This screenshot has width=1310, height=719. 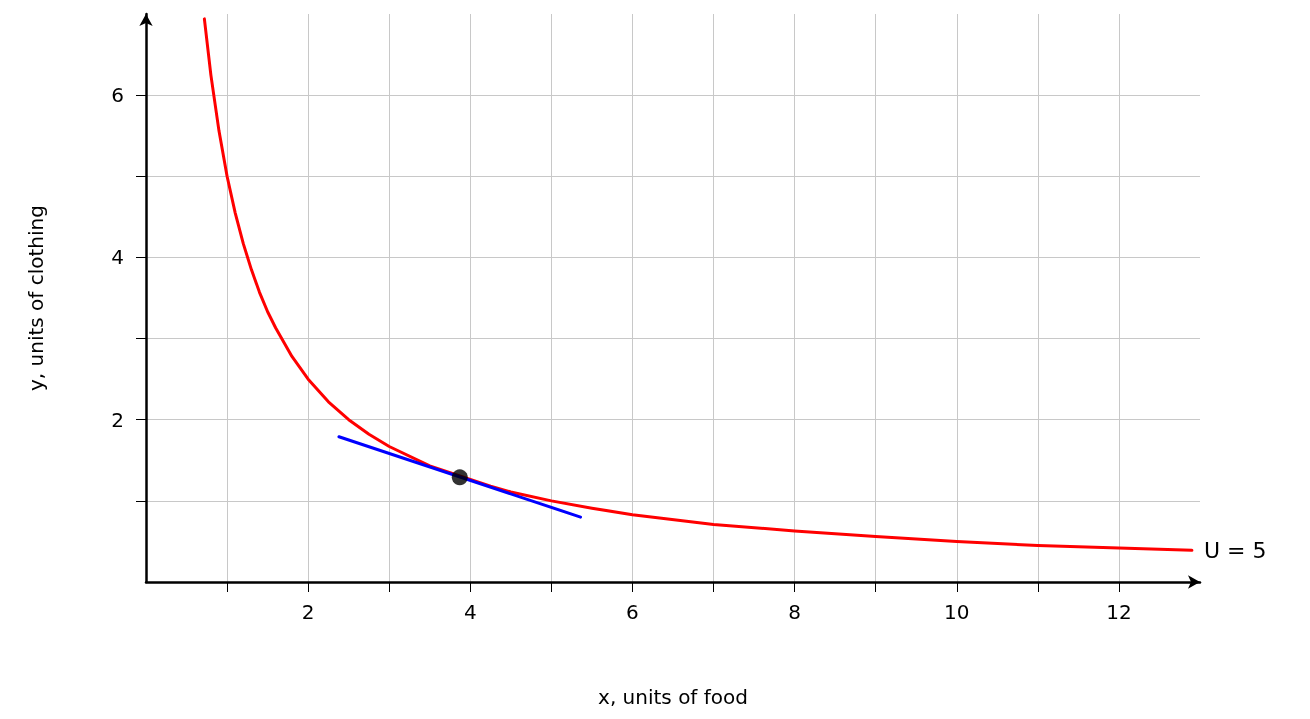 What do you see at coordinates (36, 298) in the screenshot?
I see `y-axis-title: y, units of clothing` at bounding box center [36, 298].